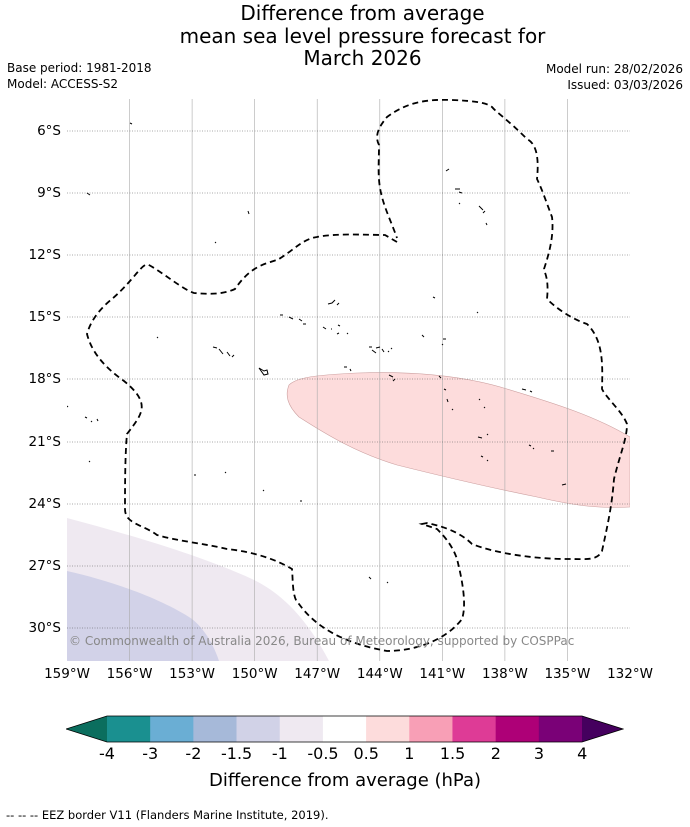  Describe the element at coordinates (49, 131) in the screenshot. I see `lat-label: 6°S` at that location.